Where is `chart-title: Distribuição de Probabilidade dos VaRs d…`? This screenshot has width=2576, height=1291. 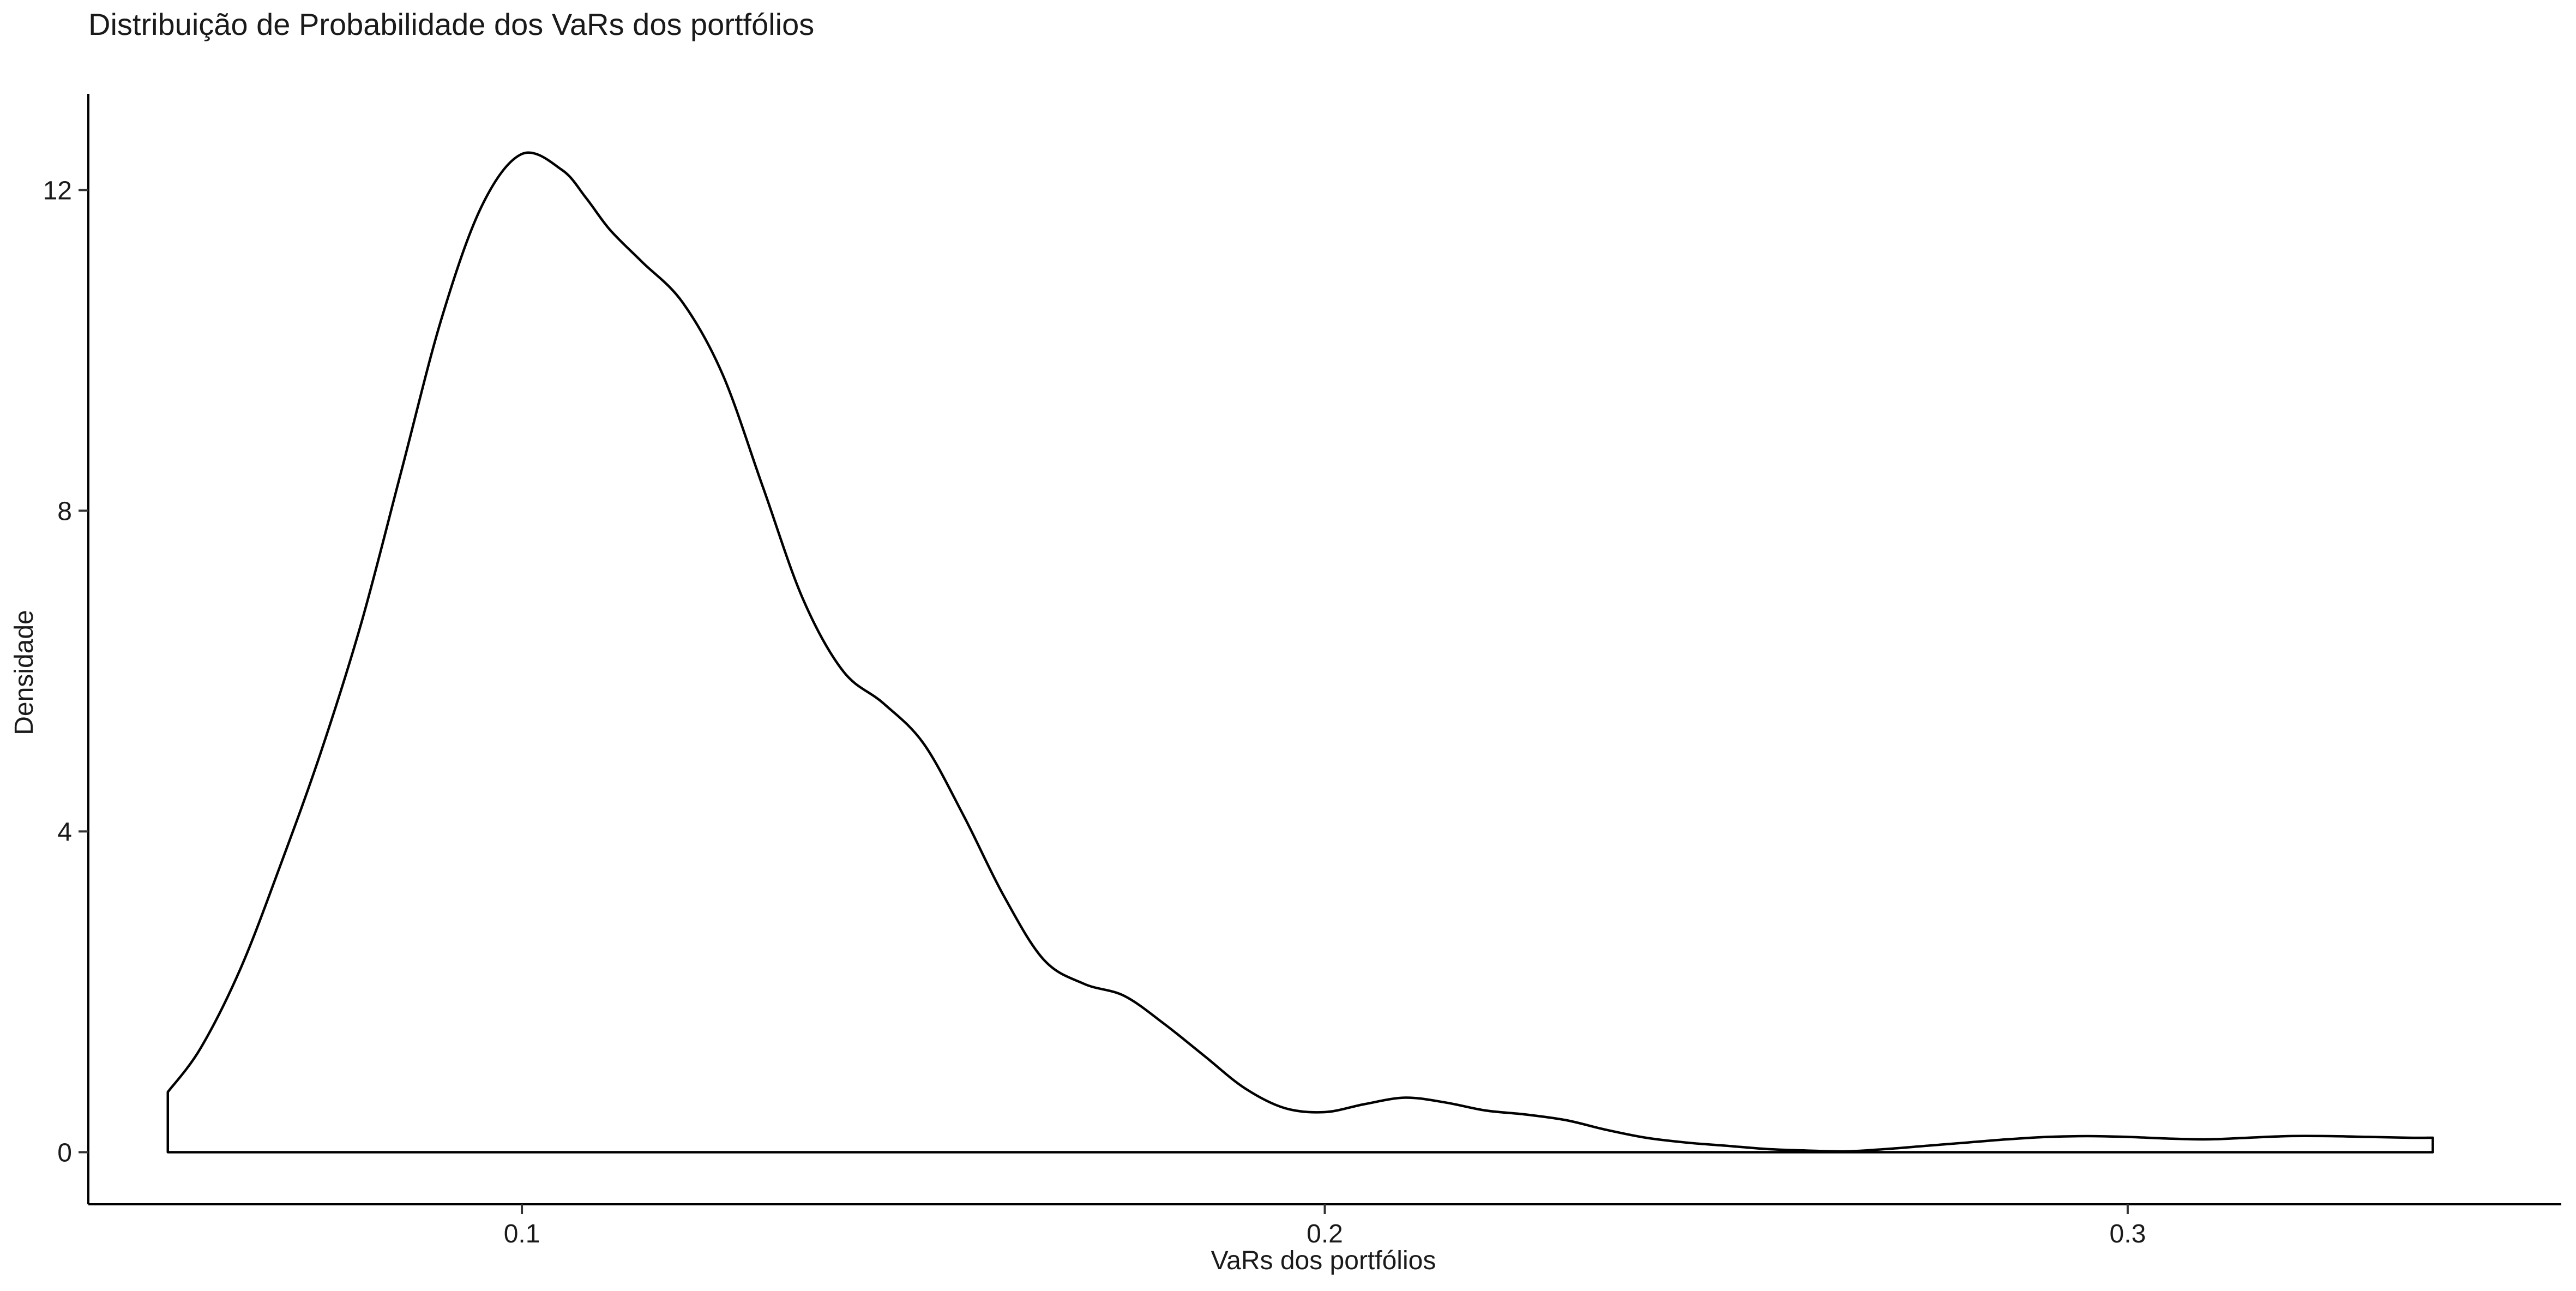
chart-title: Distribuição de Probabilidade dos VaRs d… is located at coordinates (451, 24).